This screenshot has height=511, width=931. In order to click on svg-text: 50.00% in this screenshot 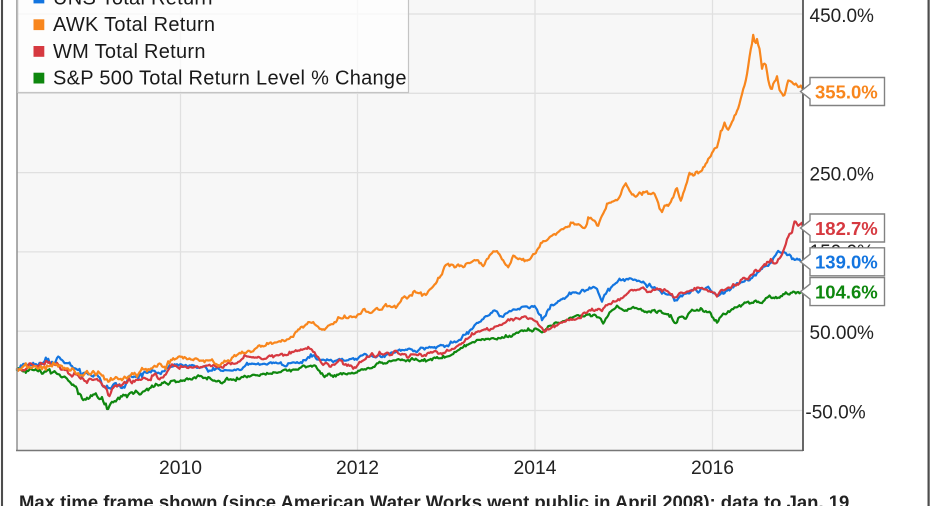, I will do `click(842, 333)`.